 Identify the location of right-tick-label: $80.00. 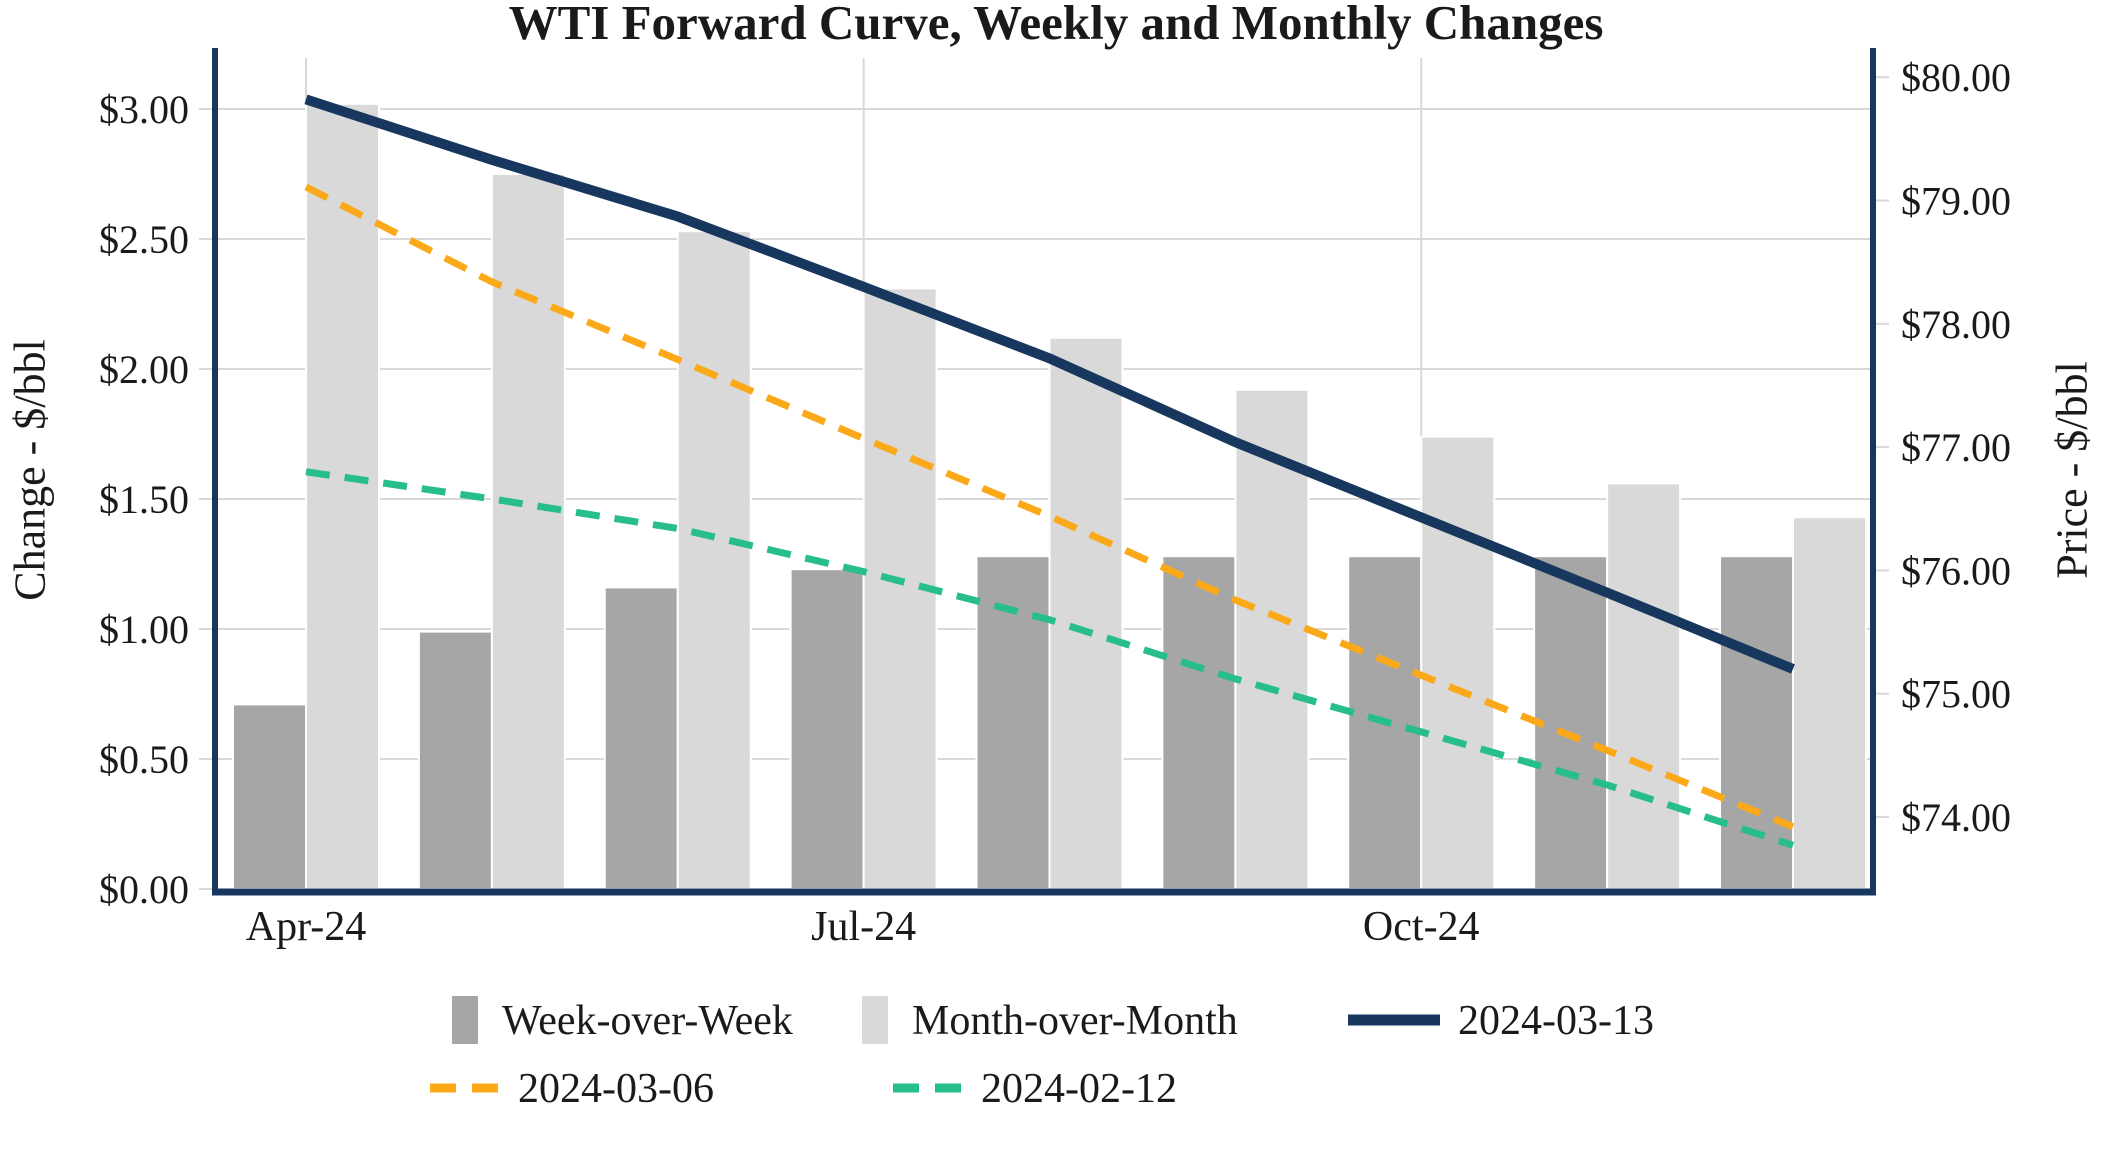
(1956, 77).